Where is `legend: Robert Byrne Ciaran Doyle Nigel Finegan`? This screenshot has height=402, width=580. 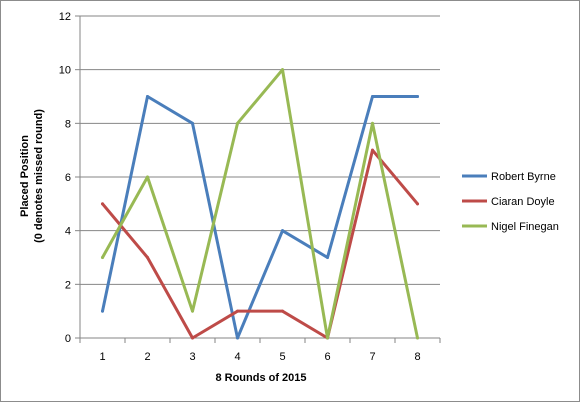
legend: Robert Byrne Ciaran Doyle Nigel Finegan is located at coordinates (510, 202).